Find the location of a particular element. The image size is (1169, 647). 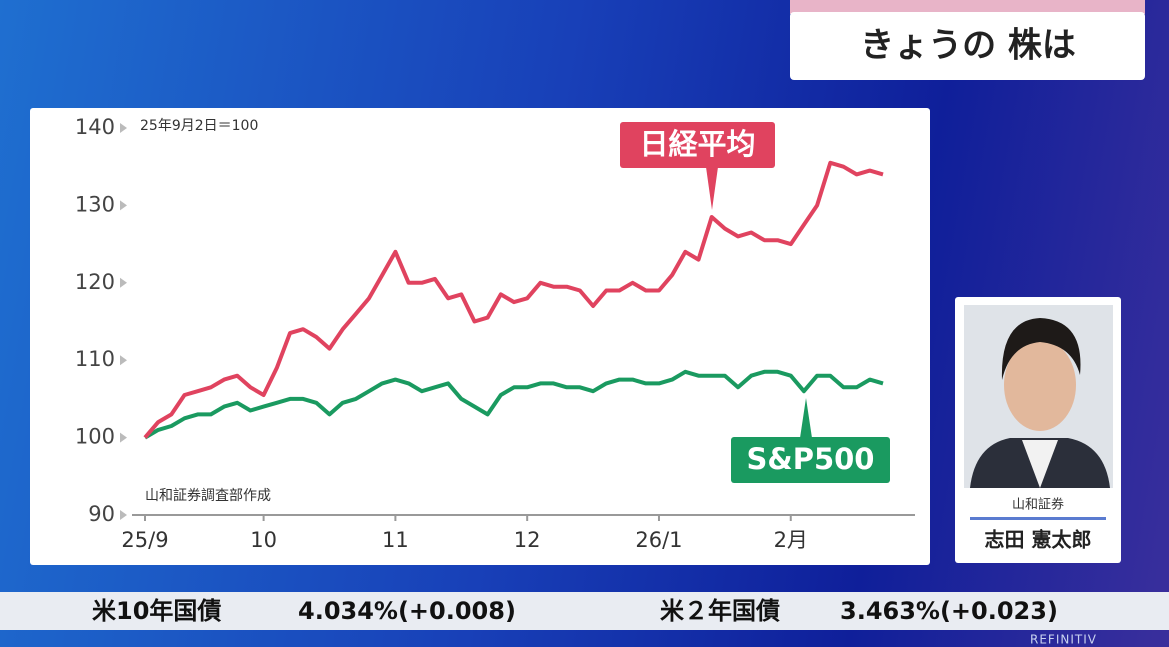

x-tick-label: 10 is located at coordinates (263, 540).